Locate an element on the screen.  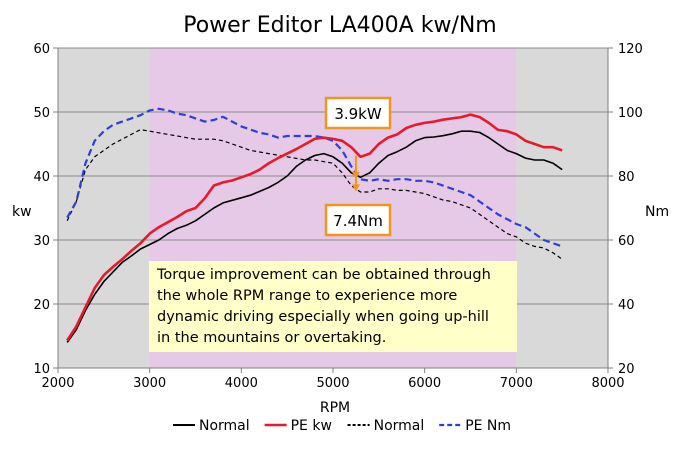
annotation-nm-label: 7.4Nm is located at coordinates (358, 221).